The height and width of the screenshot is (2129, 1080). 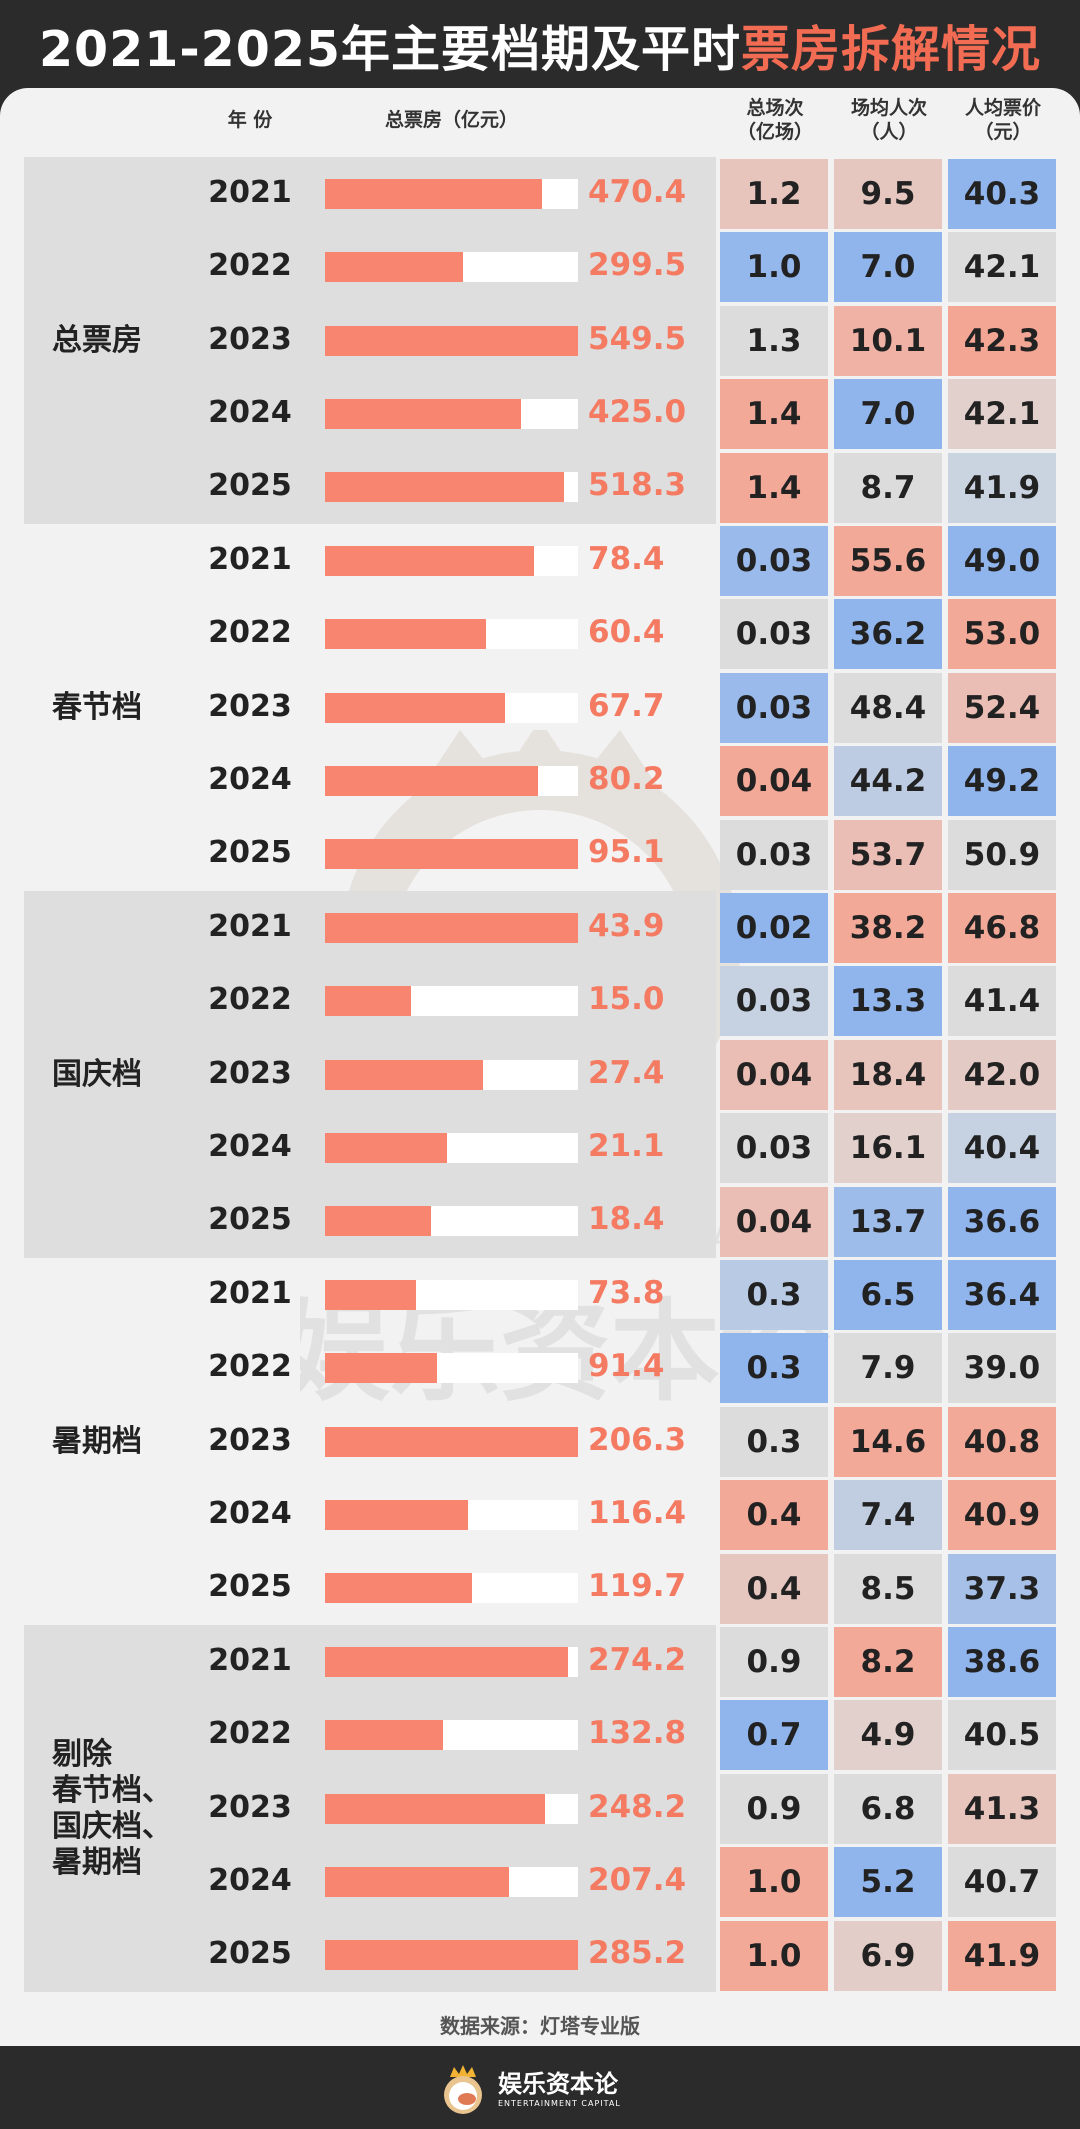 I want to click on footer-brand-en: ENTERTAINMENT CAPITAL, so click(x=559, y=2103).